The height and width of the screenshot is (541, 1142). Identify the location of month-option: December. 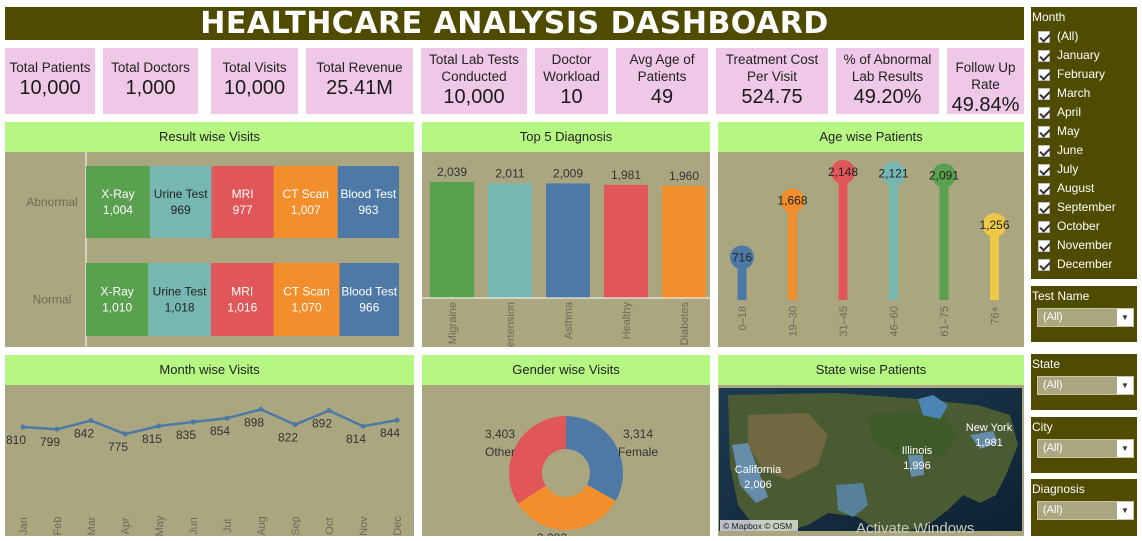
(1084, 264).